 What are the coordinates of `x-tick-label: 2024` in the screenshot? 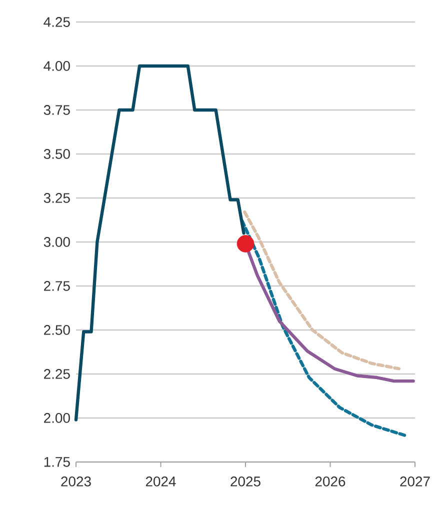 It's located at (161, 481).